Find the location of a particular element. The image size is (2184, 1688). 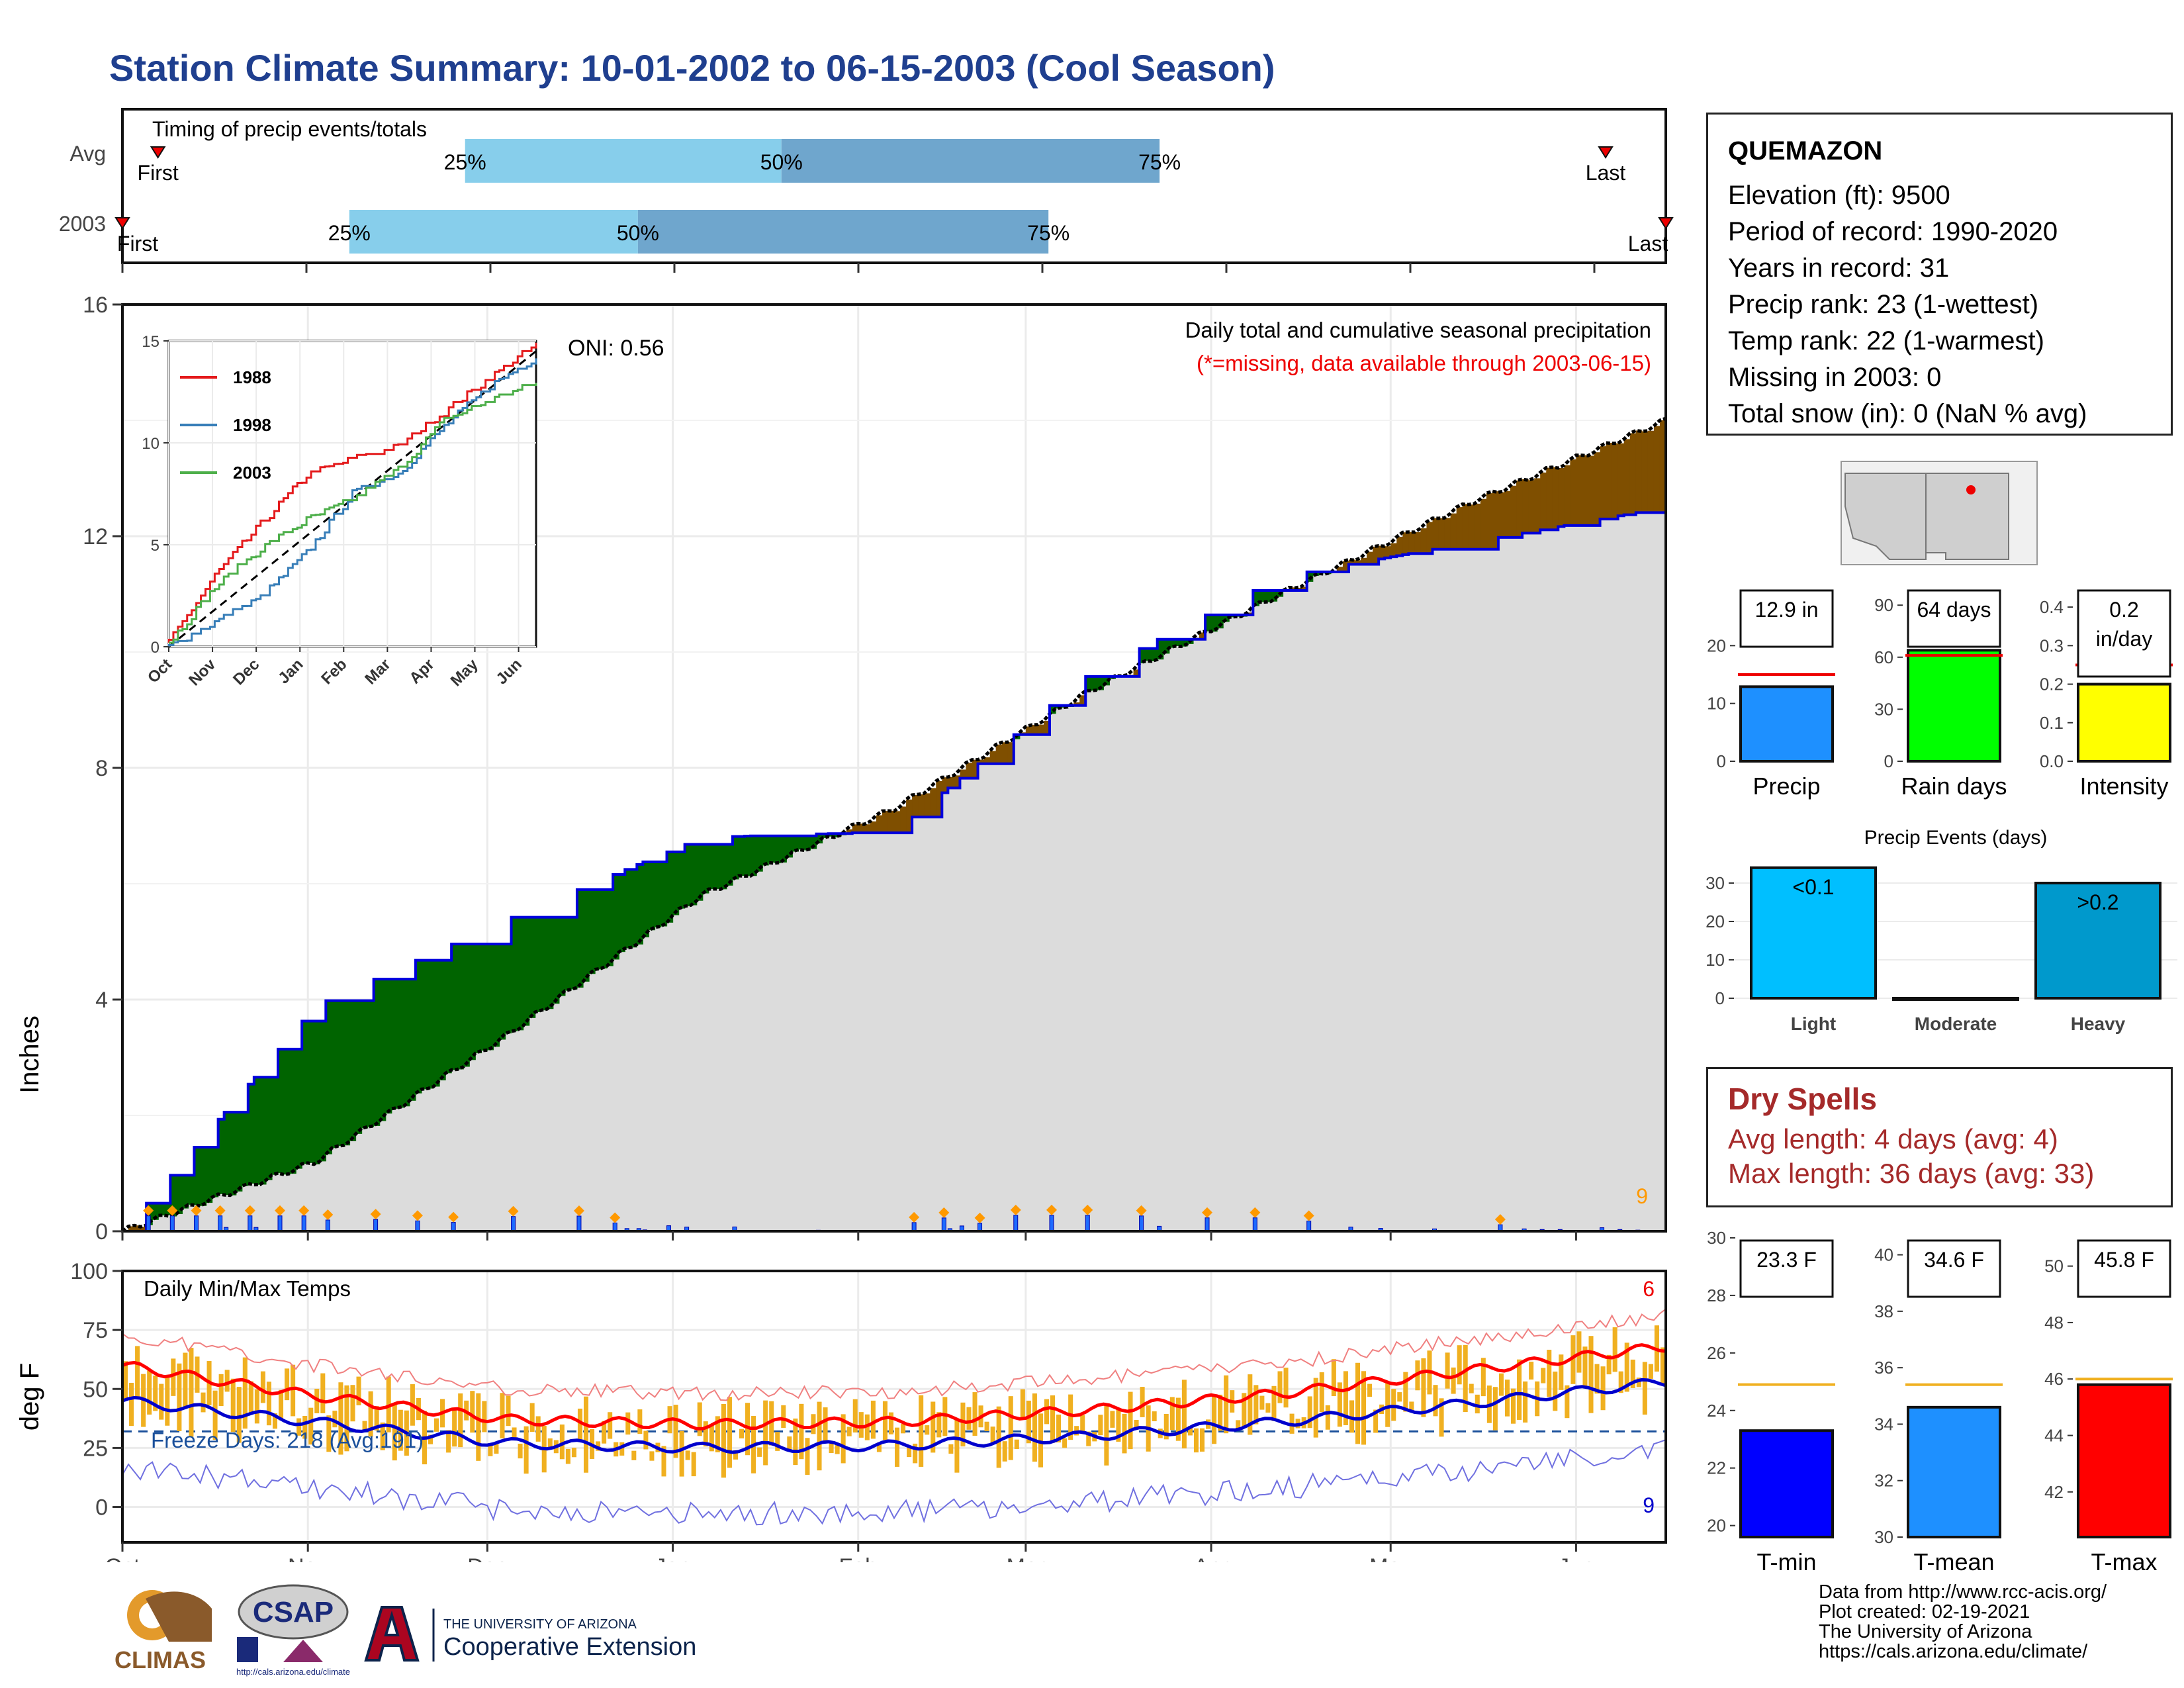

temp-title: Daily Min/Max Temps is located at coordinates (247, 1288).